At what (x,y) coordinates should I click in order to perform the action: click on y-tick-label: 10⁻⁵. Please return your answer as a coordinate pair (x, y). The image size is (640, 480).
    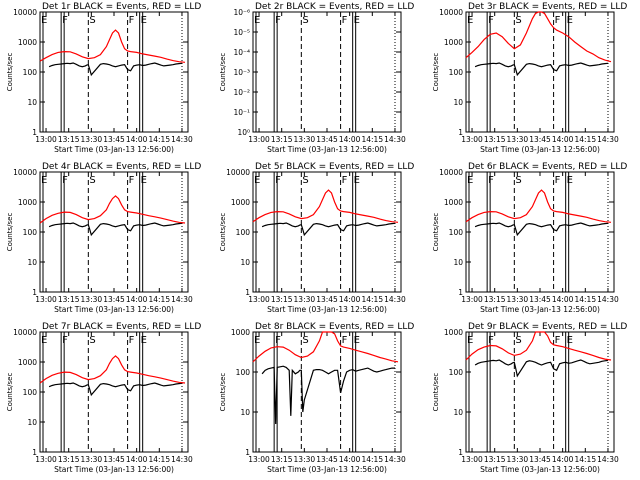
    Looking at the image, I should click on (241, 32).